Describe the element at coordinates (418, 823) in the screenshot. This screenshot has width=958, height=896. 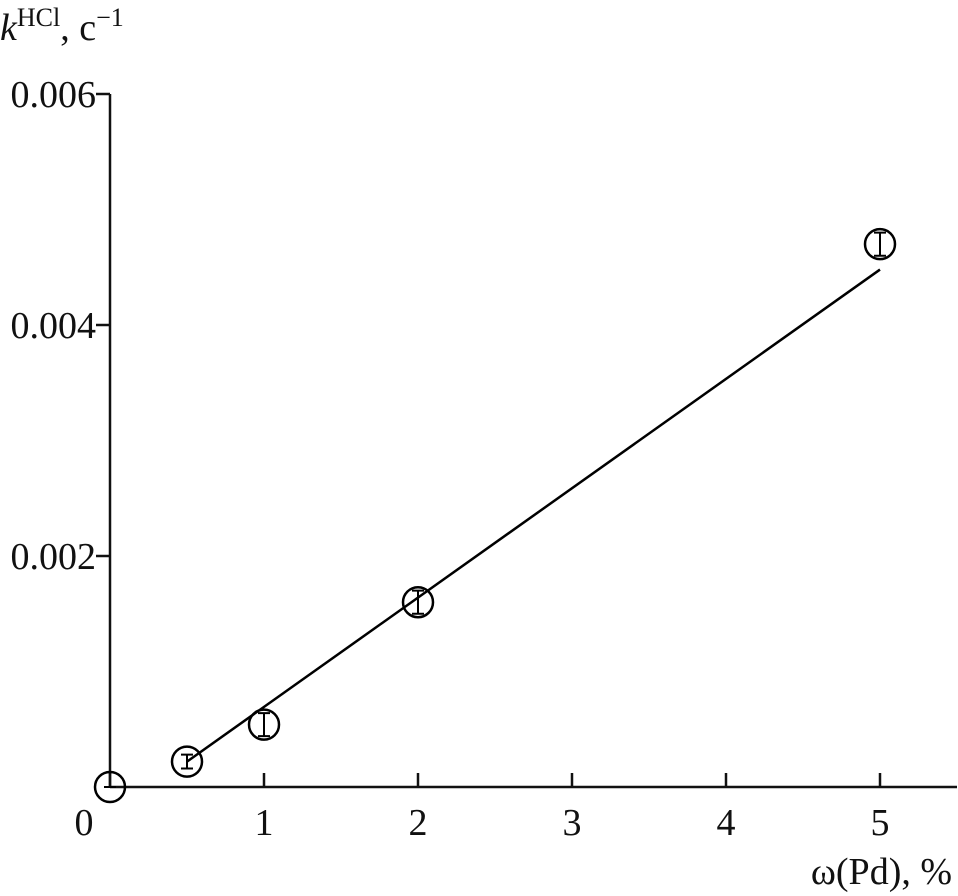
I see `x-tick-label: 2` at that location.